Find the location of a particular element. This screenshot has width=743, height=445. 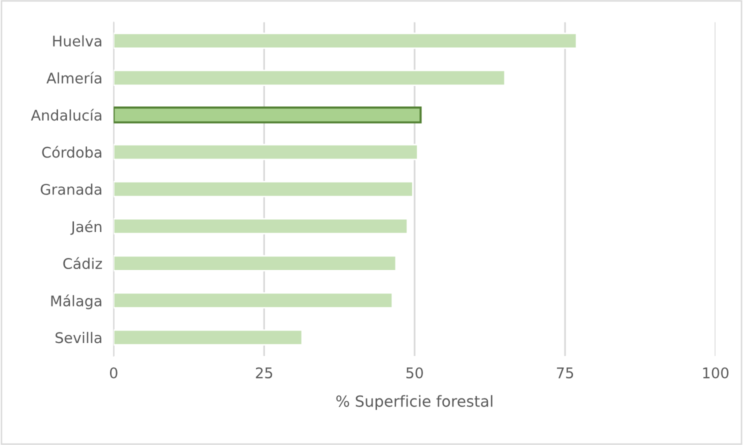

y-tick-label: Córdoba is located at coordinates (72, 152).